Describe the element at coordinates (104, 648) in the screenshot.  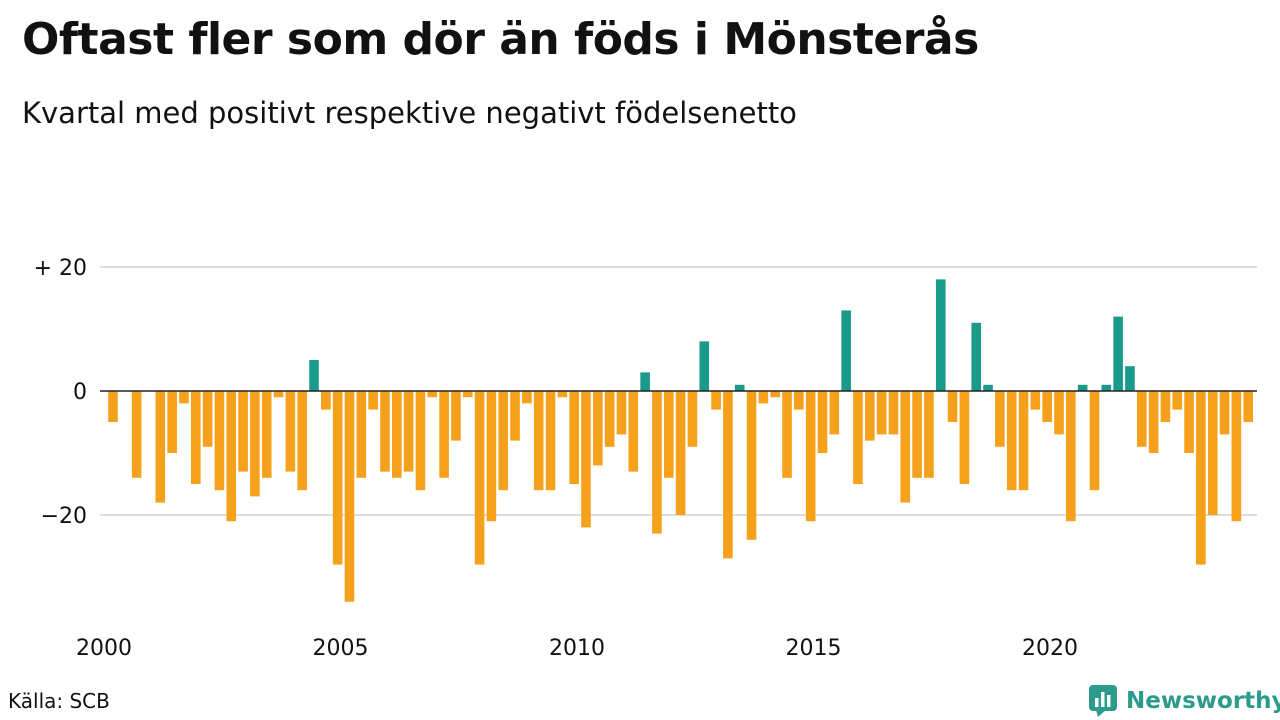
I see `x-tick-label: 2000` at that location.